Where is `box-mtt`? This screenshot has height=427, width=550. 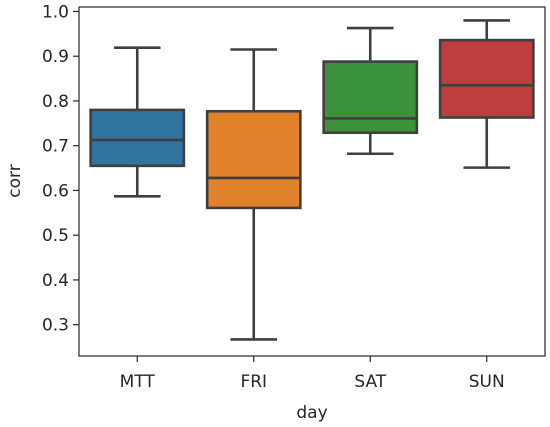
box-mtt is located at coordinates (137, 122).